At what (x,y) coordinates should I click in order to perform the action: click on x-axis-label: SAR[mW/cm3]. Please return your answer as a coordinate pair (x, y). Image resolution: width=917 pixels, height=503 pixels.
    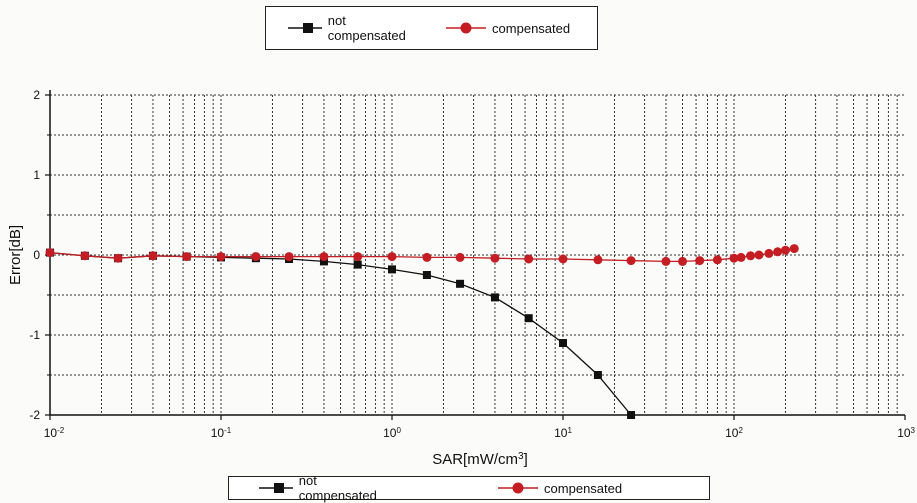
    Looking at the image, I should click on (480, 460).